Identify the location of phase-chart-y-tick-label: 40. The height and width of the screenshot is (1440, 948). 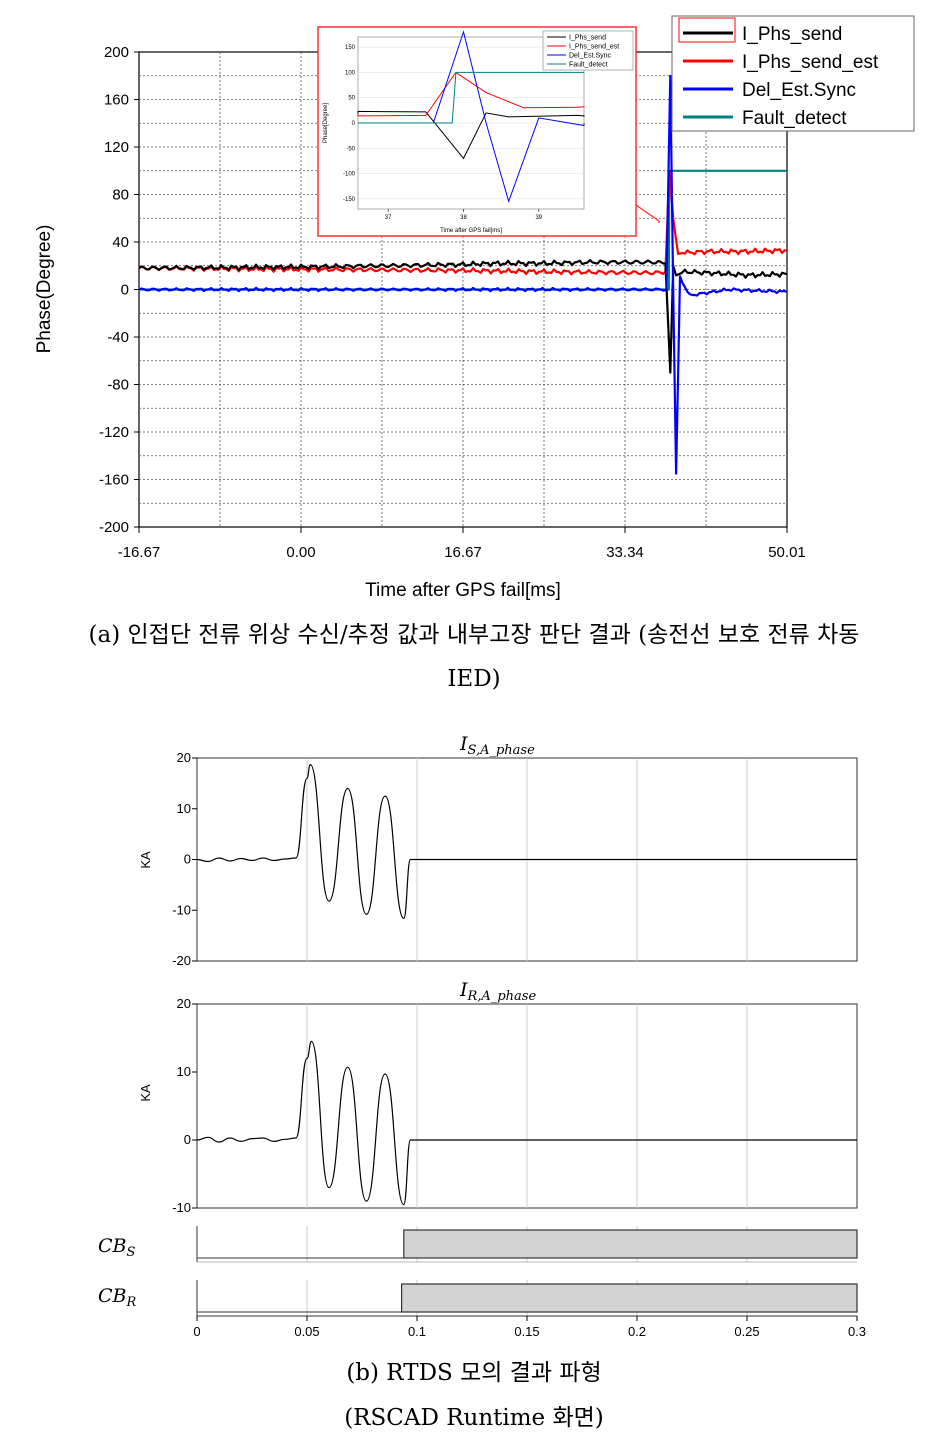
(120, 242).